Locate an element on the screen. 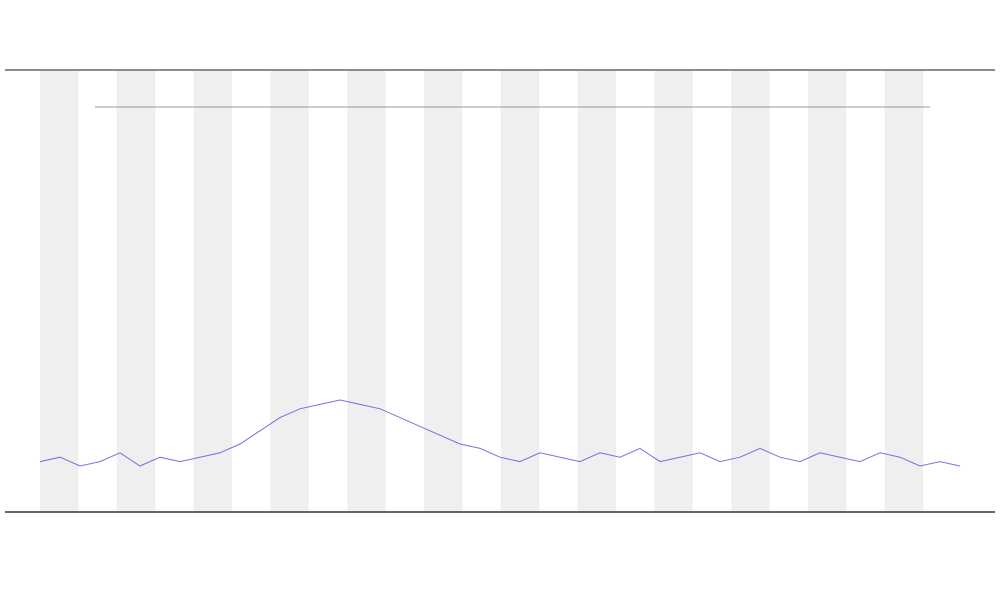 Image resolution: width=1000 pixels, height=600 pixels. plot-area is located at coordinates (500, 433).